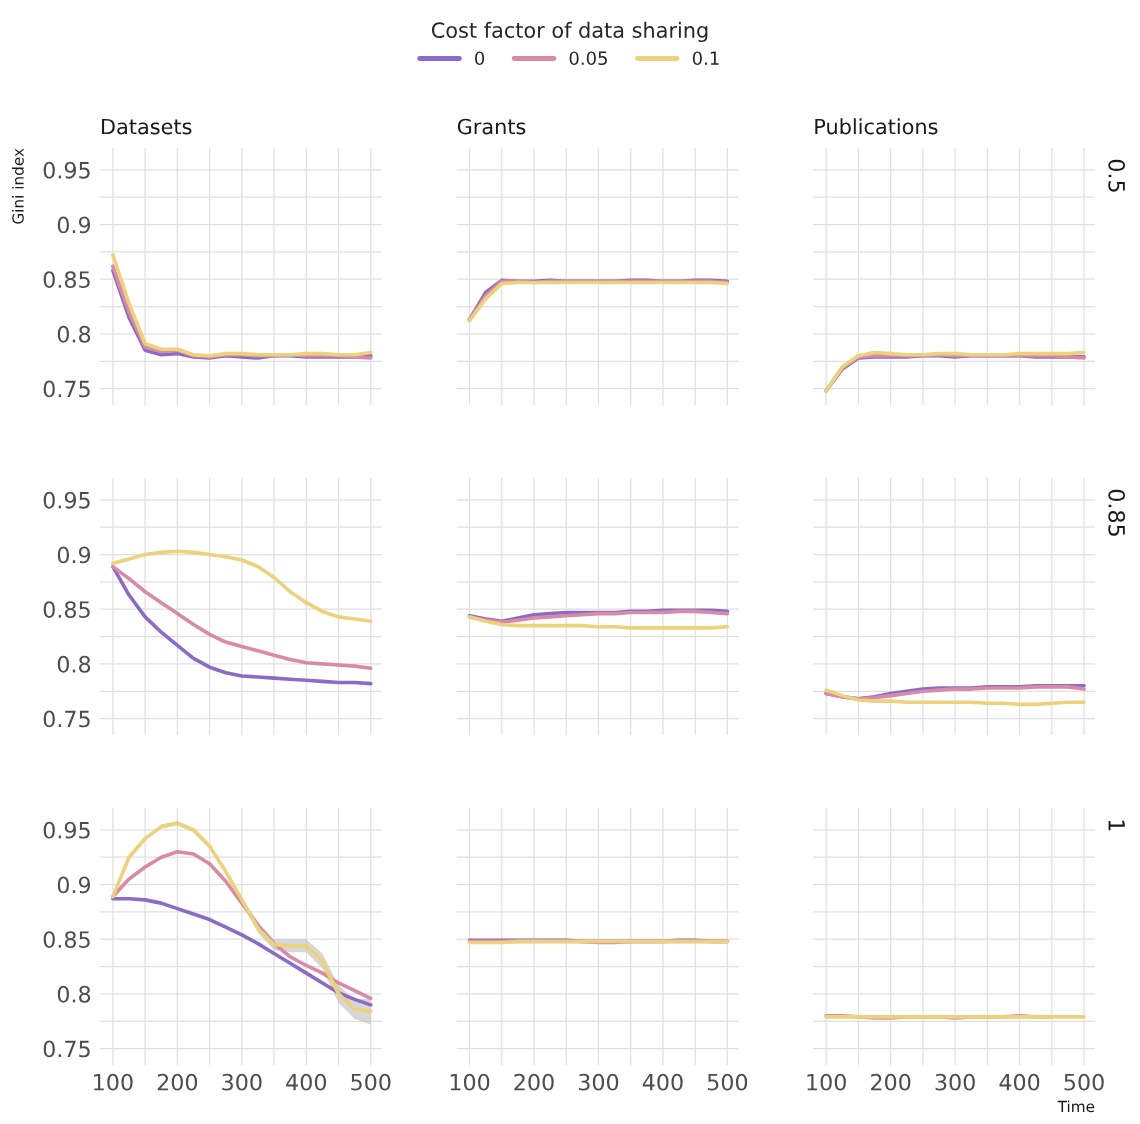  Describe the element at coordinates (17, 186) in the screenshot. I see `y-axis-title: Gini index` at that location.